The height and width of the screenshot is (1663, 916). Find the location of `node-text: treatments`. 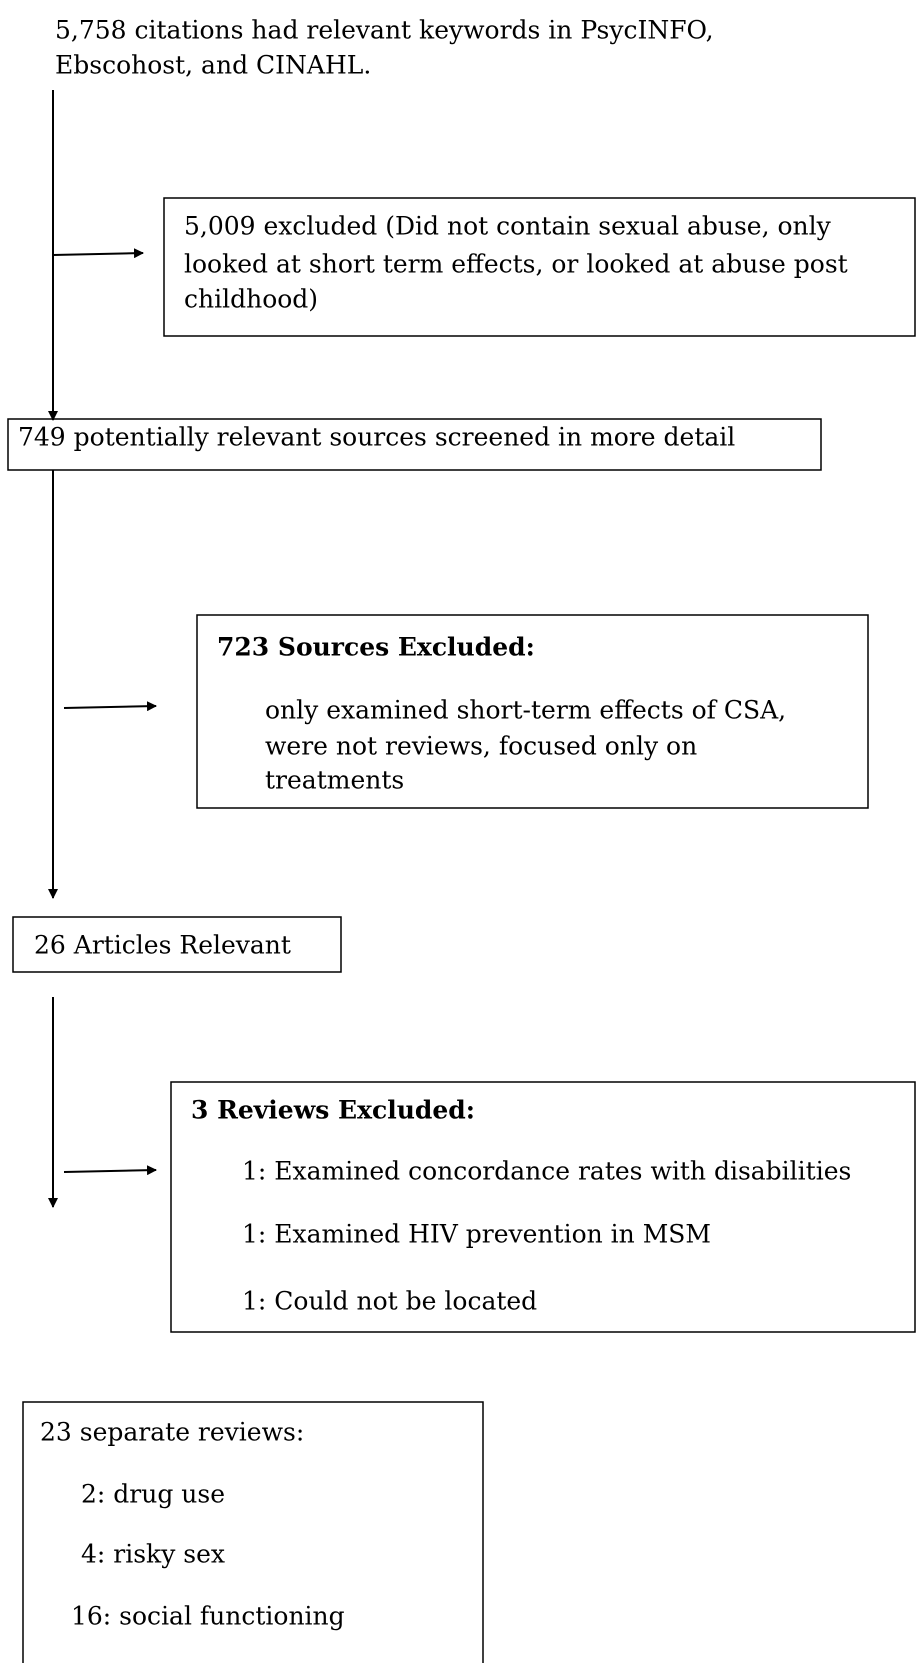

node-text: treatments is located at coordinates (334, 780).